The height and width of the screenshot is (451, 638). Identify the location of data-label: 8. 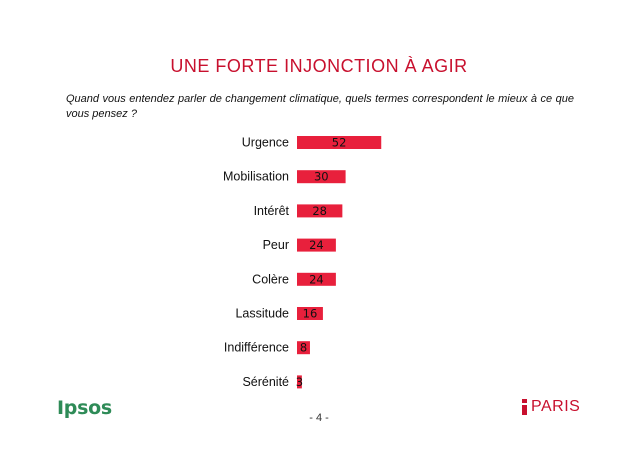
(303, 348).